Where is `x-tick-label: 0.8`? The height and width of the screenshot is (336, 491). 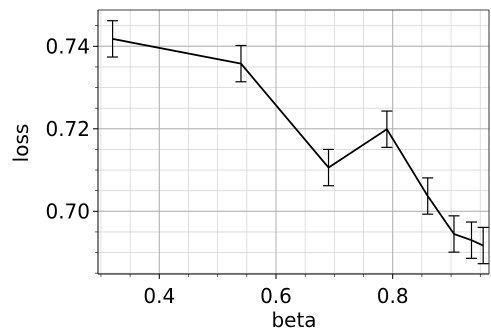
x-tick-label: 0.8 is located at coordinates (393, 296).